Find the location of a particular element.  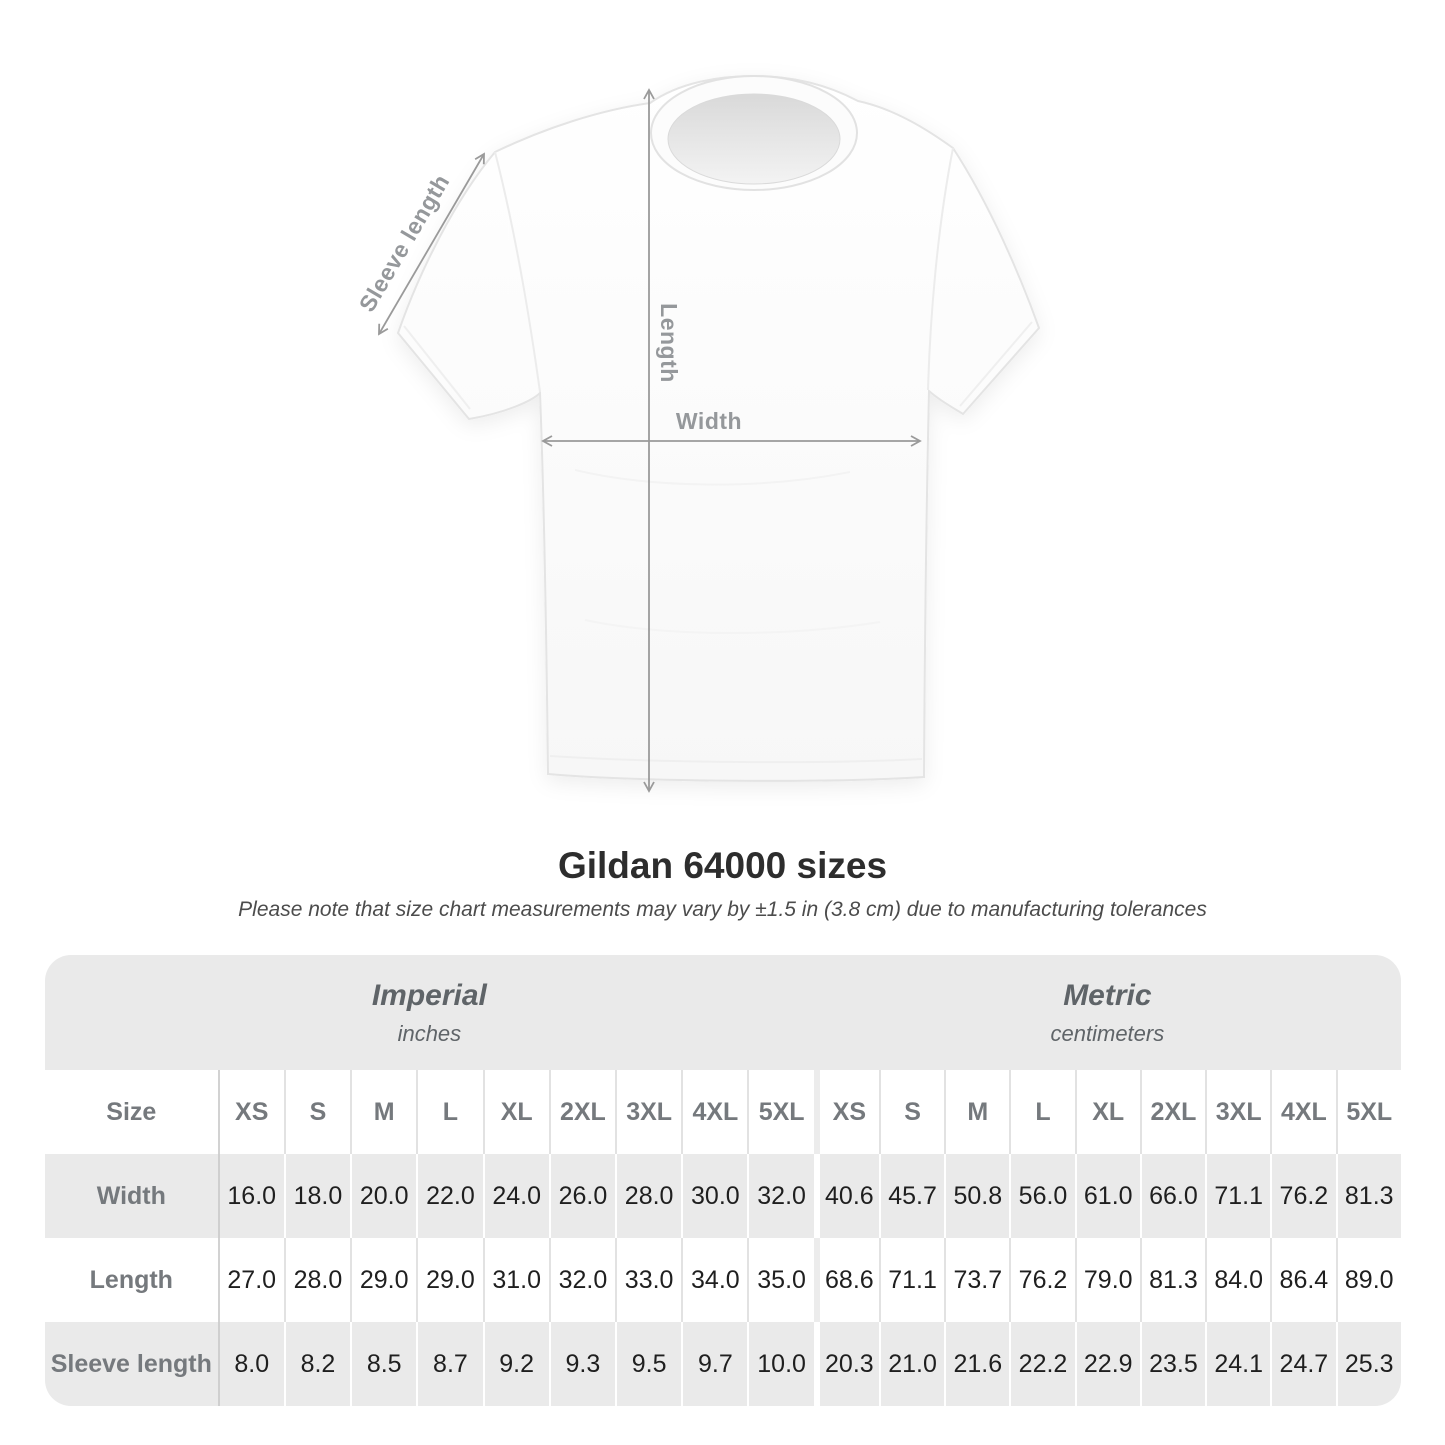

sleeve-metric-m: 21.6 is located at coordinates (976, 1364).